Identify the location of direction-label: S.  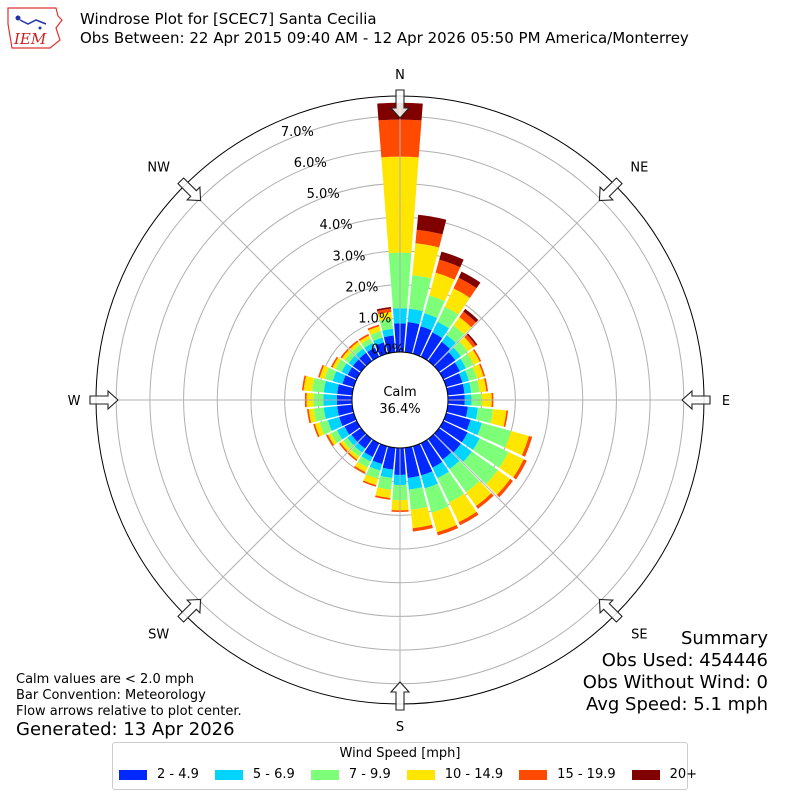
(400, 727).